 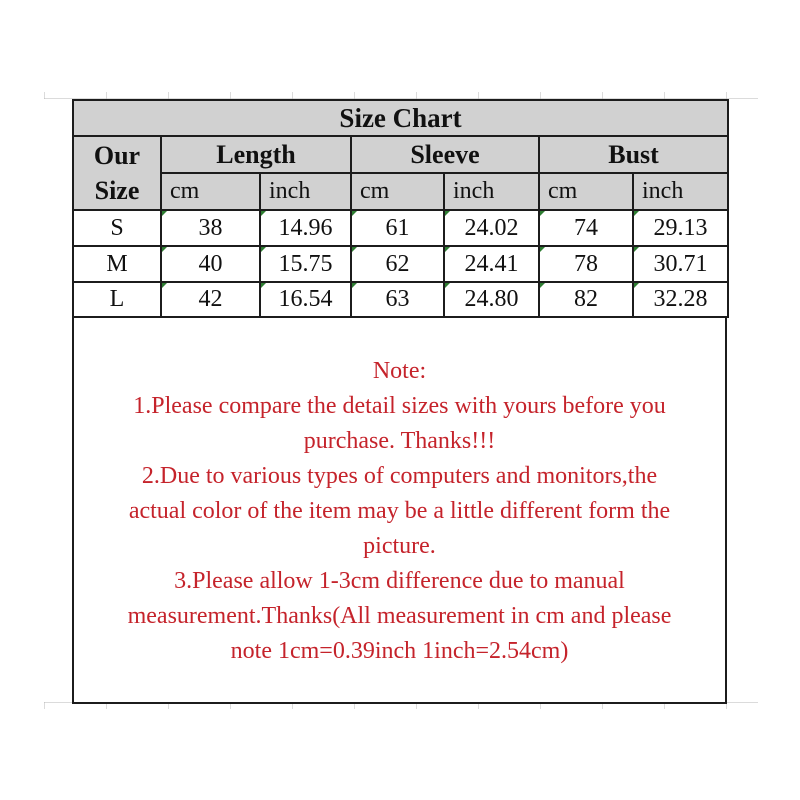 What do you see at coordinates (445, 154) in the screenshot?
I see `column-group-sleeve: Sleeve` at bounding box center [445, 154].